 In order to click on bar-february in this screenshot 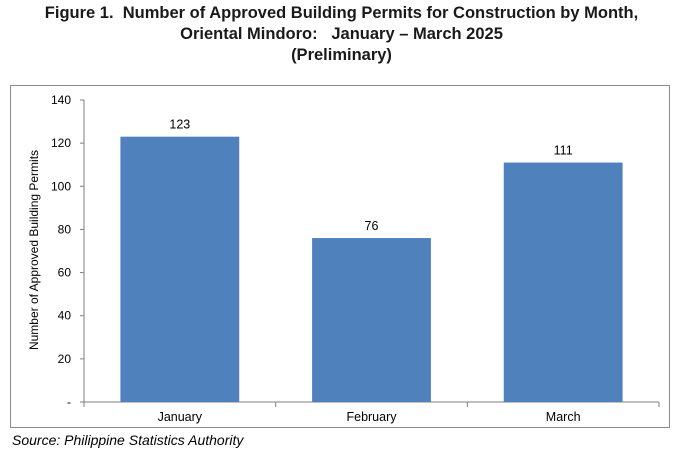, I will do `click(371, 320)`.